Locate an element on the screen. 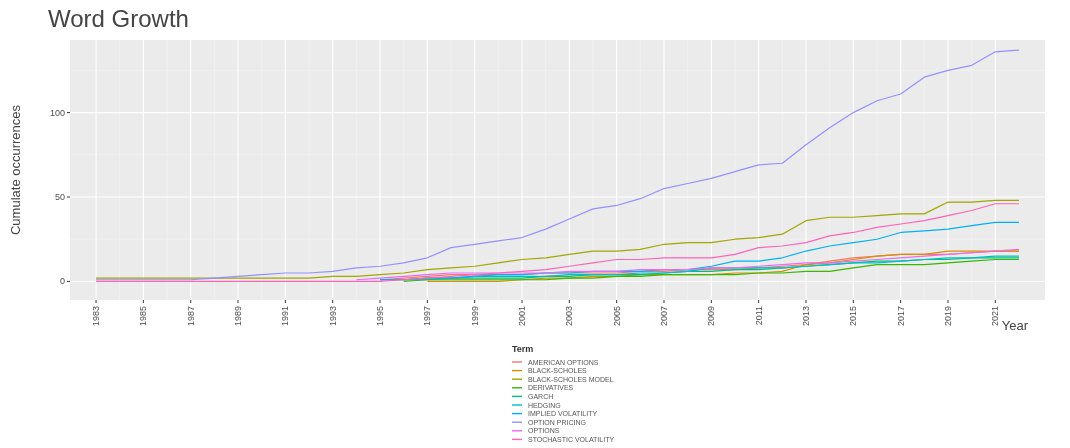 The image size is (1070, 448). x-tick-label: 2011 is located at coordinates (758, 316).